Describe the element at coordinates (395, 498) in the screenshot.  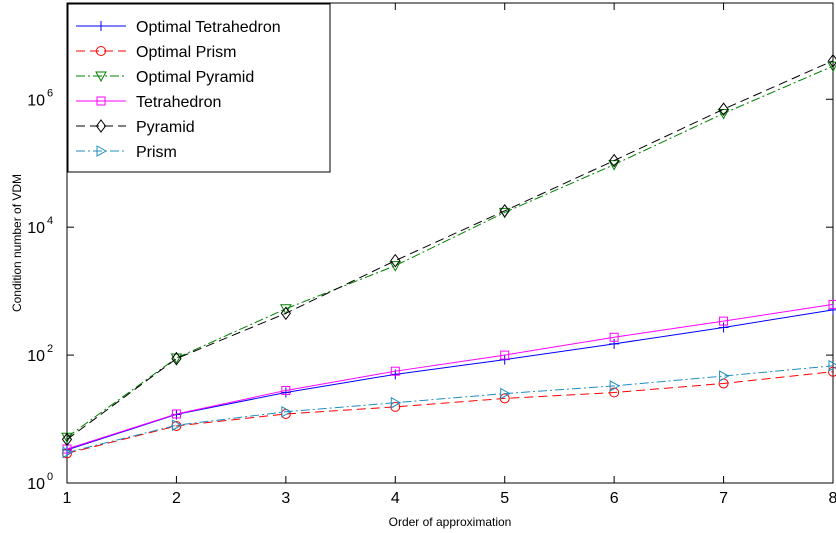
I see `x-tick-label: 4` at that location.